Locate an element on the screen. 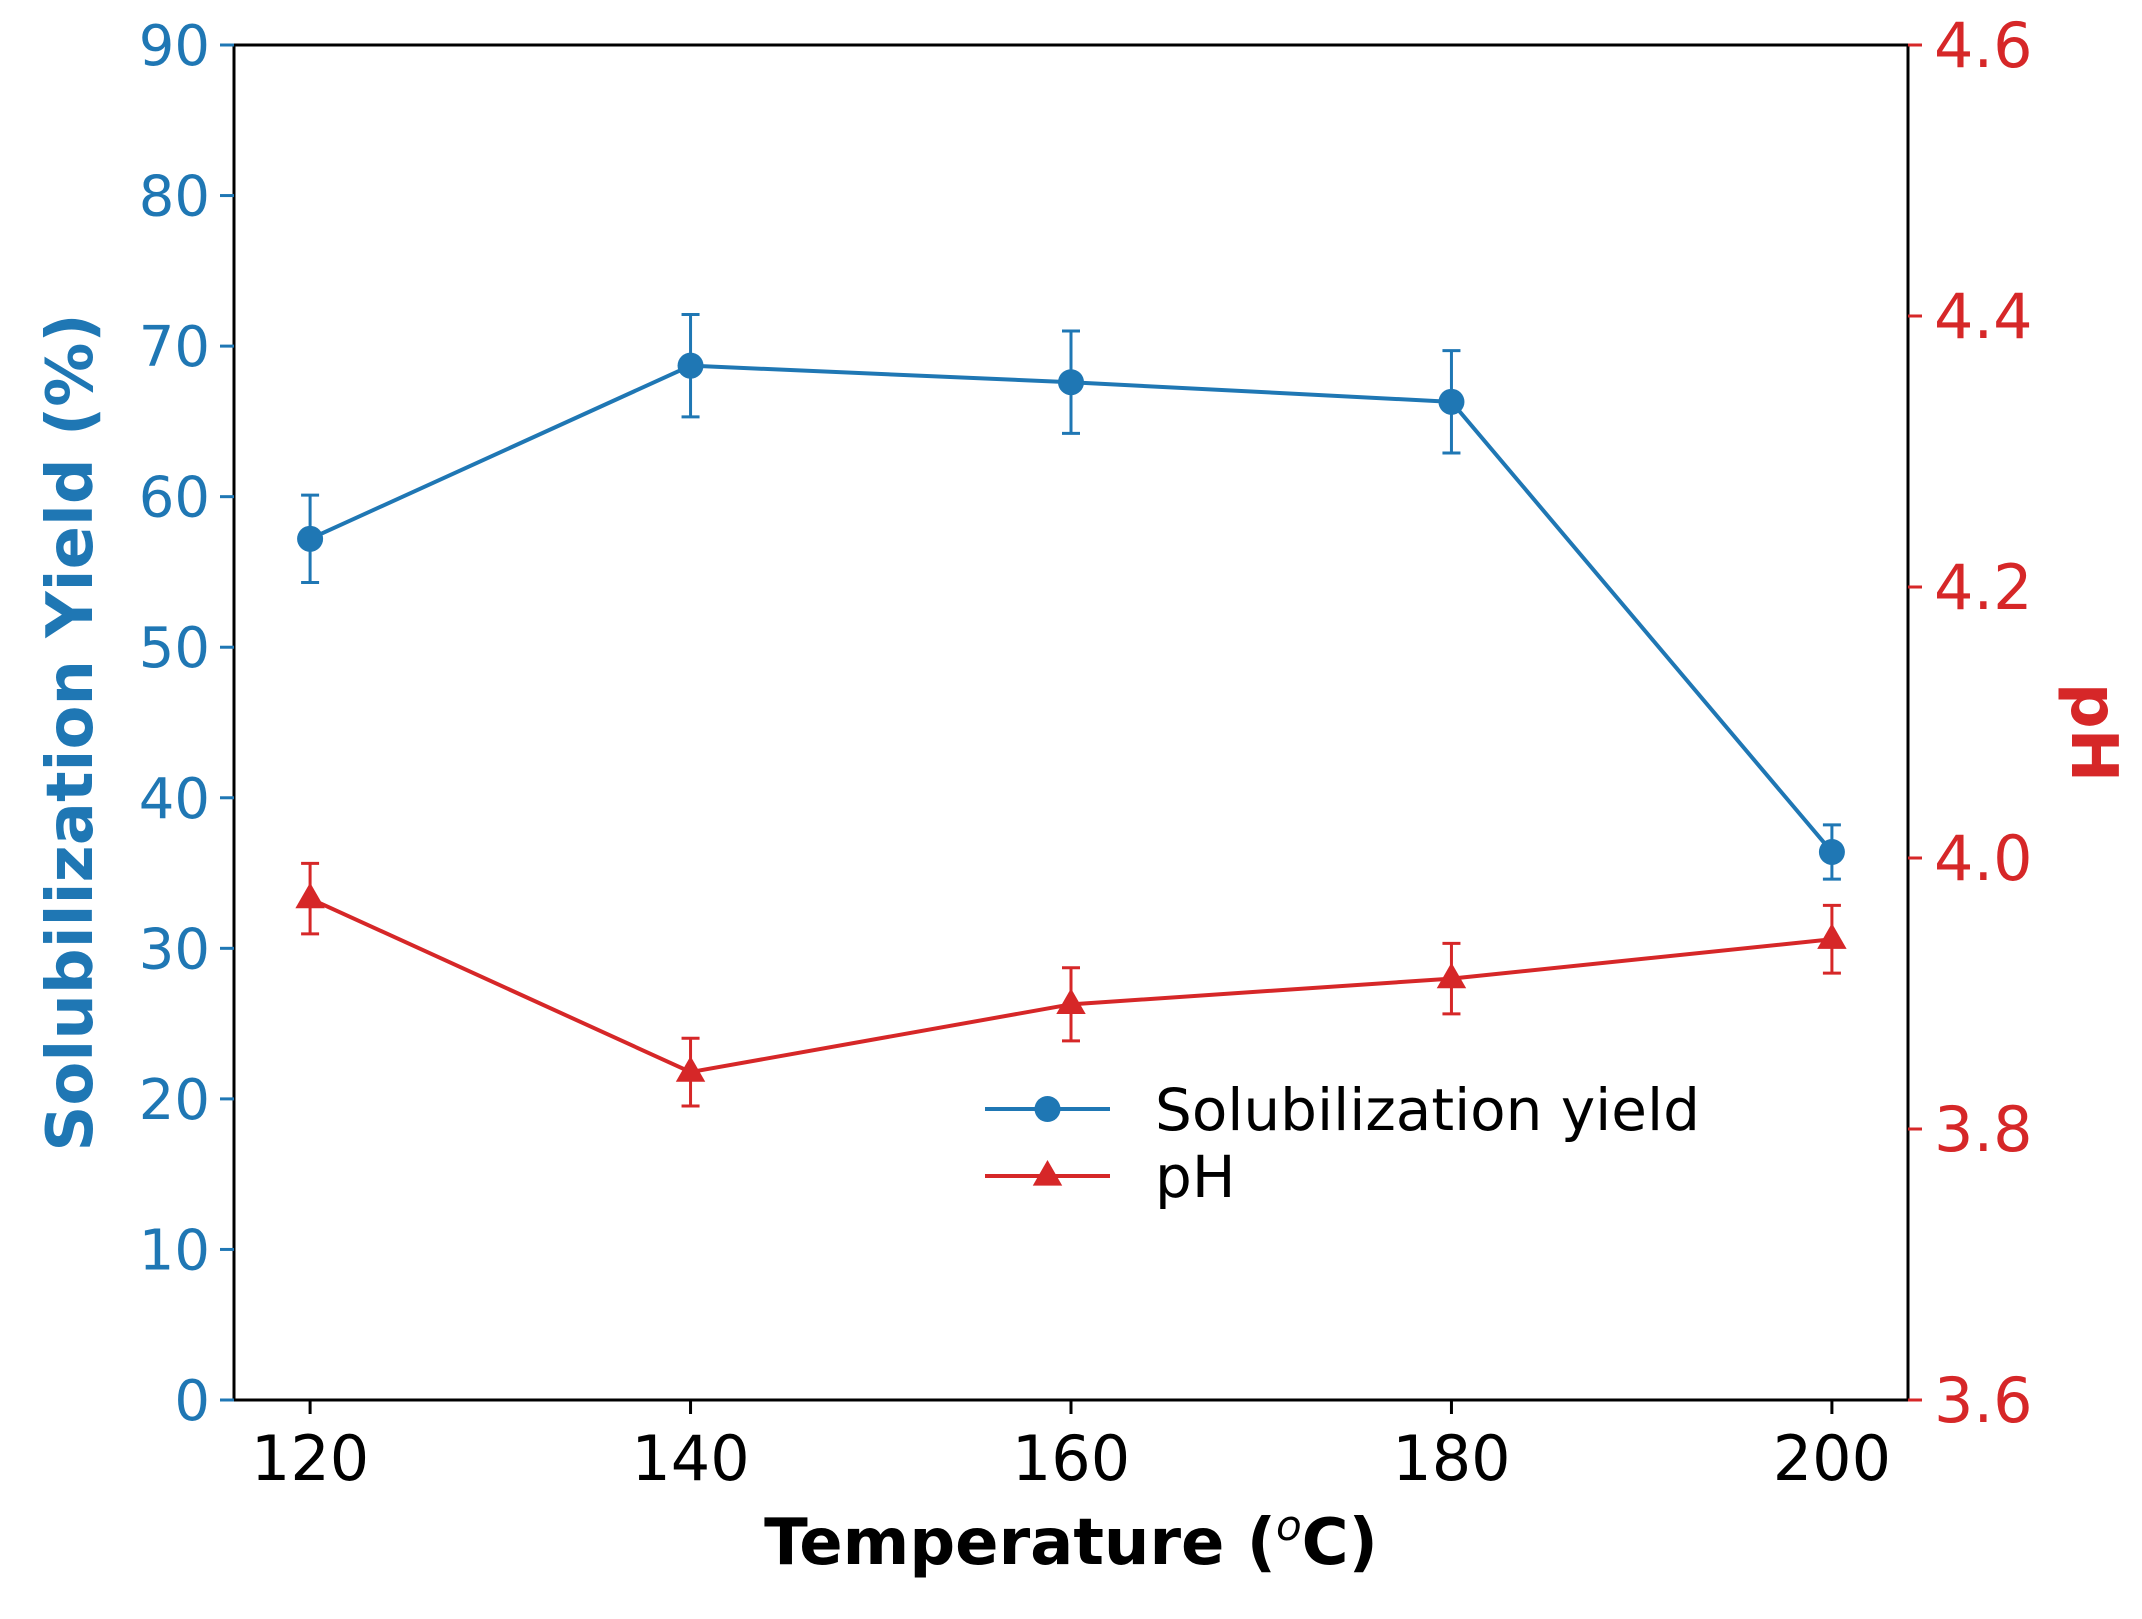 The width and height of the screenshot is (2142, 1619). legend-label-solubilization-yield: Solubilization yield is located at coordinates (1427, 1110).